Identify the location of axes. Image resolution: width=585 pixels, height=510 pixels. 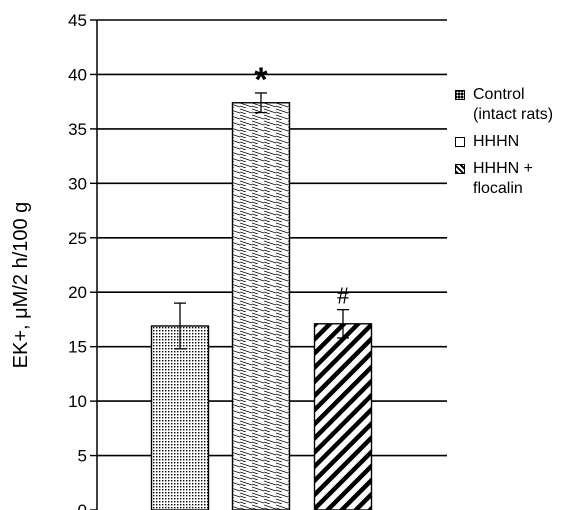
(94, 264).